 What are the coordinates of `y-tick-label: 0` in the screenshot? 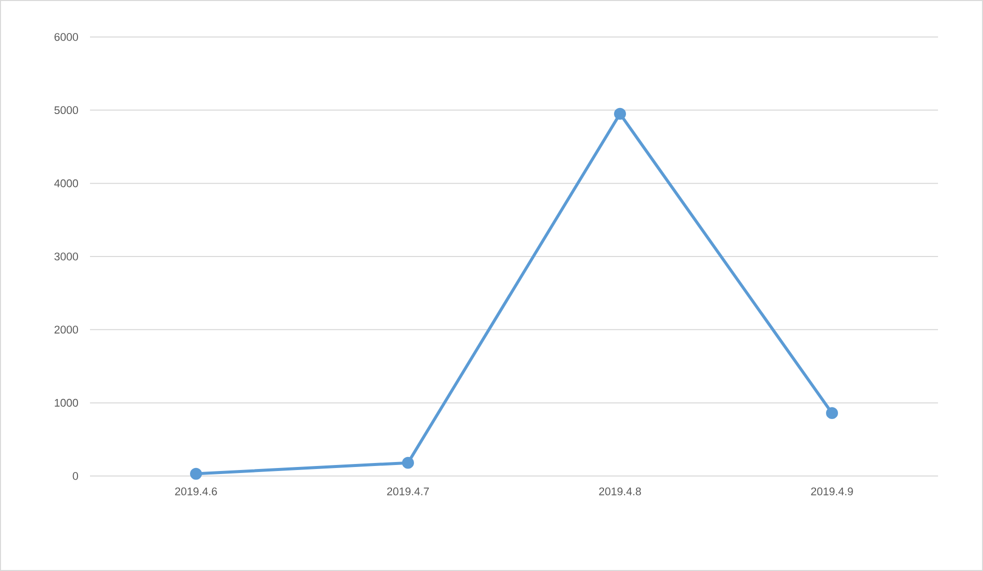 It's located at (75, 476).